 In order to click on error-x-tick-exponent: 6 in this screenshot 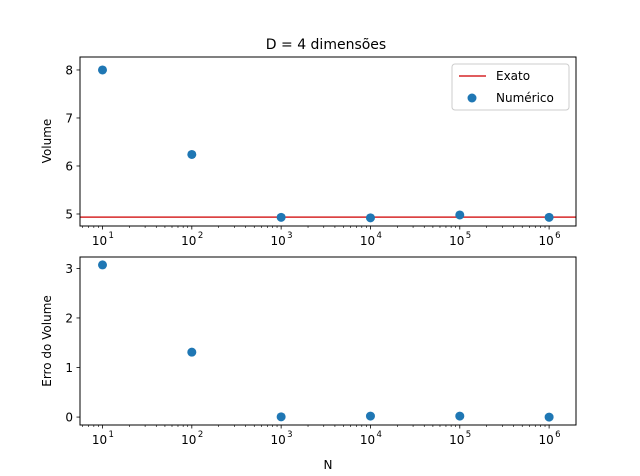, I will do `click(557, 435)`.